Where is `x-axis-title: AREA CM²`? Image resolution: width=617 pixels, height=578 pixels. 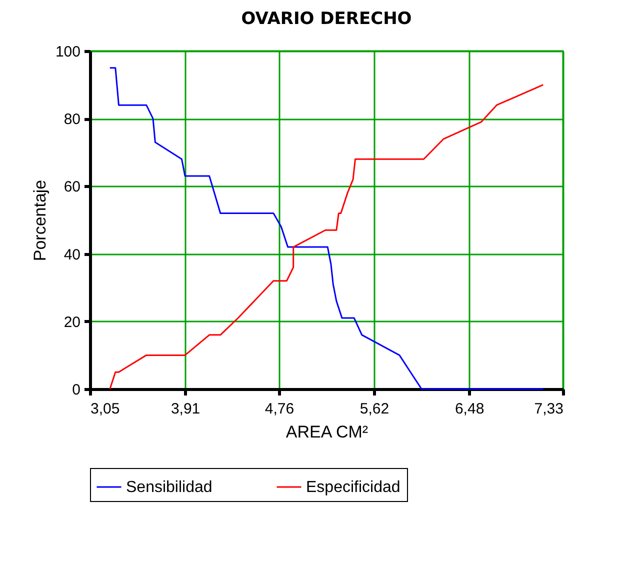
x-axis-title: AREA CM² is located at coordinates (327, 432).